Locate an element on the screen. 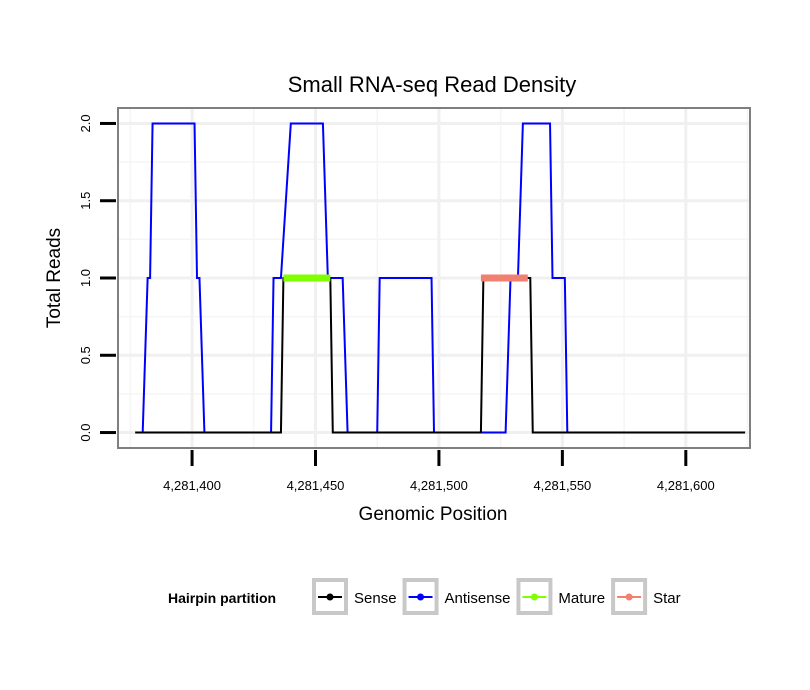  legend-title: Hairpin partition is located at coordinates (222, 598).